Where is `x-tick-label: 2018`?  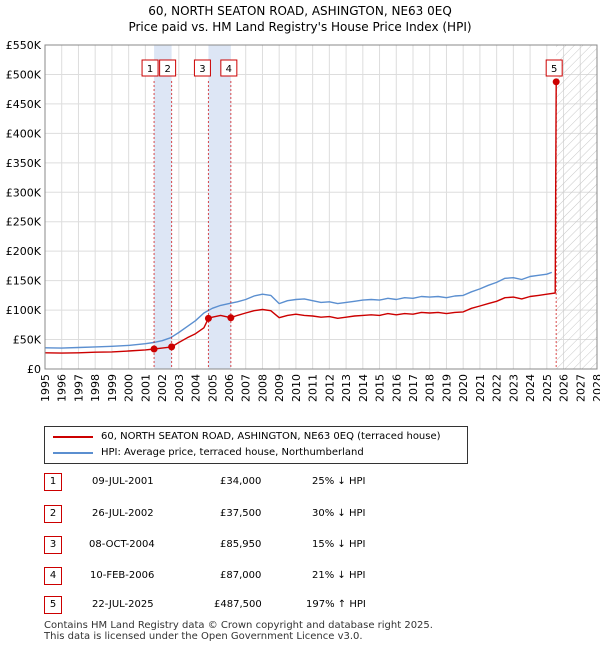 x-tick-label: 2018 is located at coordinates (430, 388).